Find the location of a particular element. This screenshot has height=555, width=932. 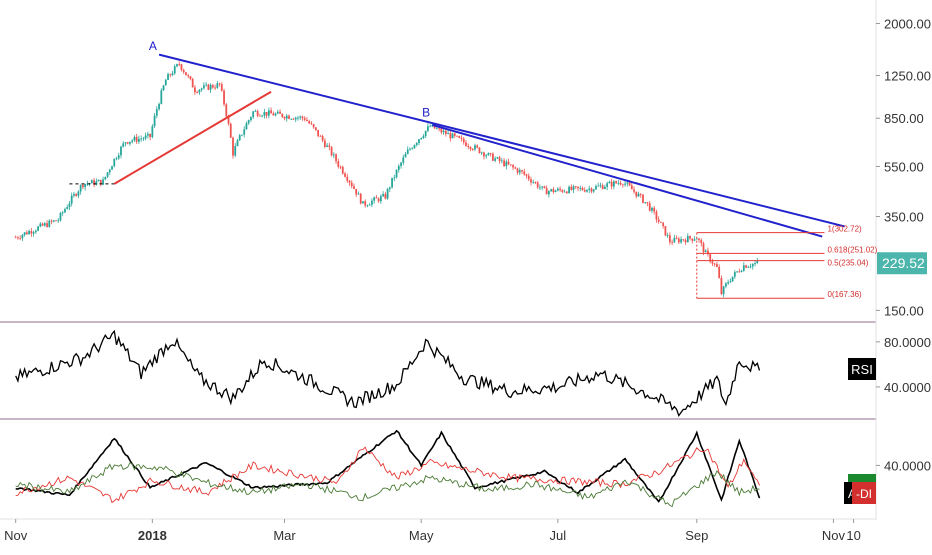

trendline is located at coordinates (192, 137).